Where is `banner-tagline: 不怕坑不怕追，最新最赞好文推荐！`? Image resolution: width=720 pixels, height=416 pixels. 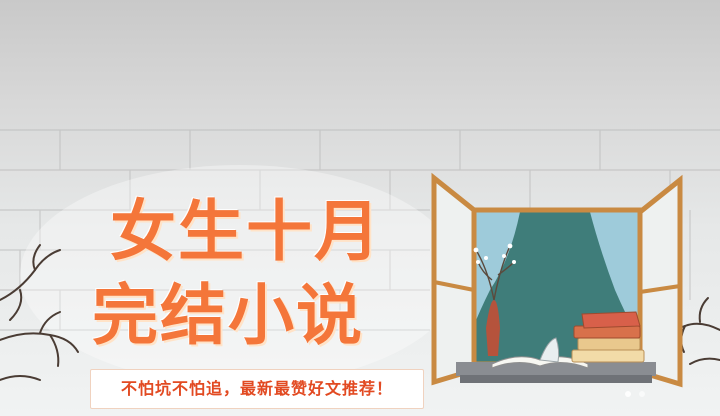
banner-tagline: 不怕坑不怕追，最新最赞好文推荐！ is located at coordinates (257, 389).